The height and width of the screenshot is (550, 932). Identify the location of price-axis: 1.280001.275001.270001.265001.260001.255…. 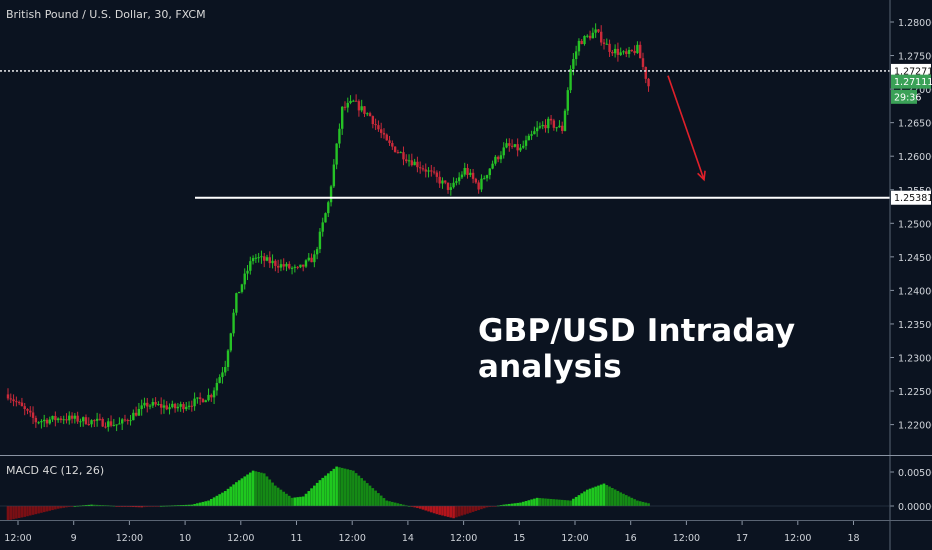
(911, 265).